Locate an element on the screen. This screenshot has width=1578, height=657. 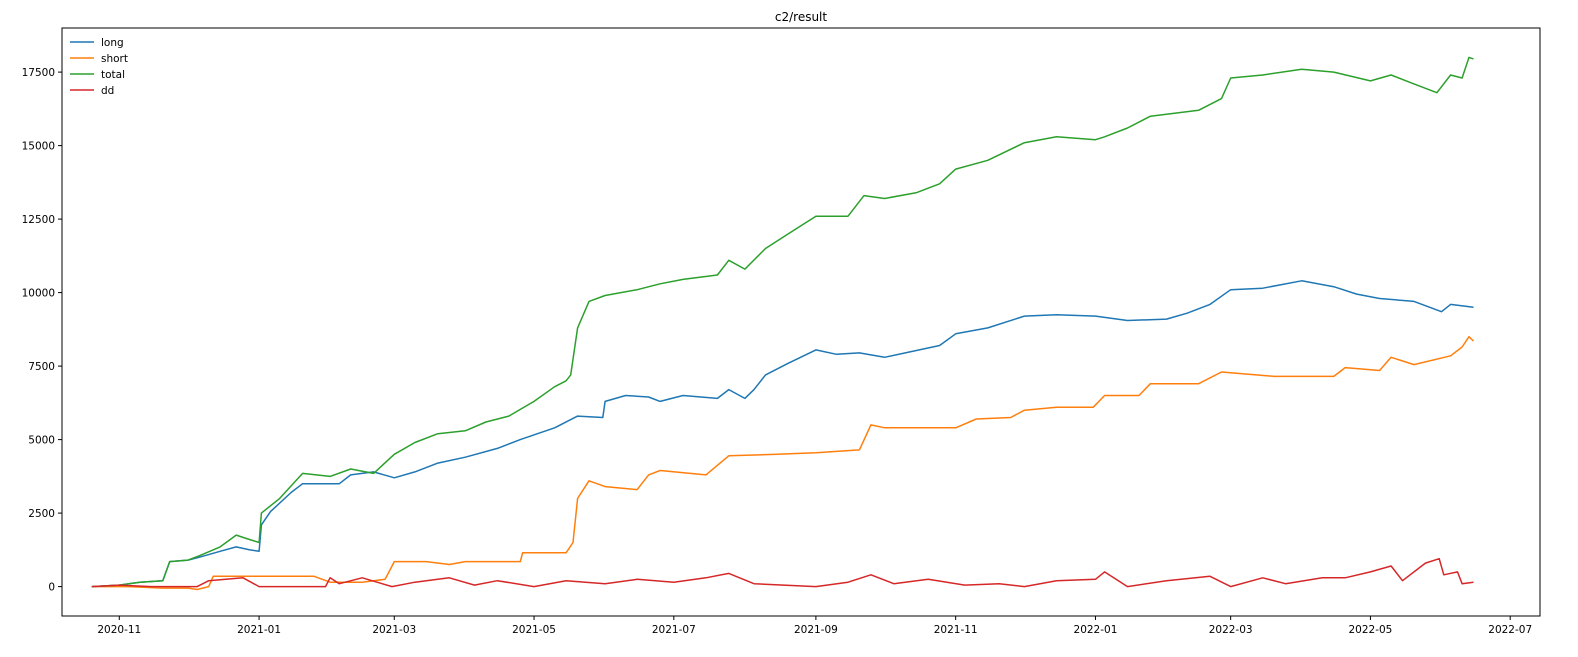
x-tick-label: 2021-07 is located at coordinates (674, 630).